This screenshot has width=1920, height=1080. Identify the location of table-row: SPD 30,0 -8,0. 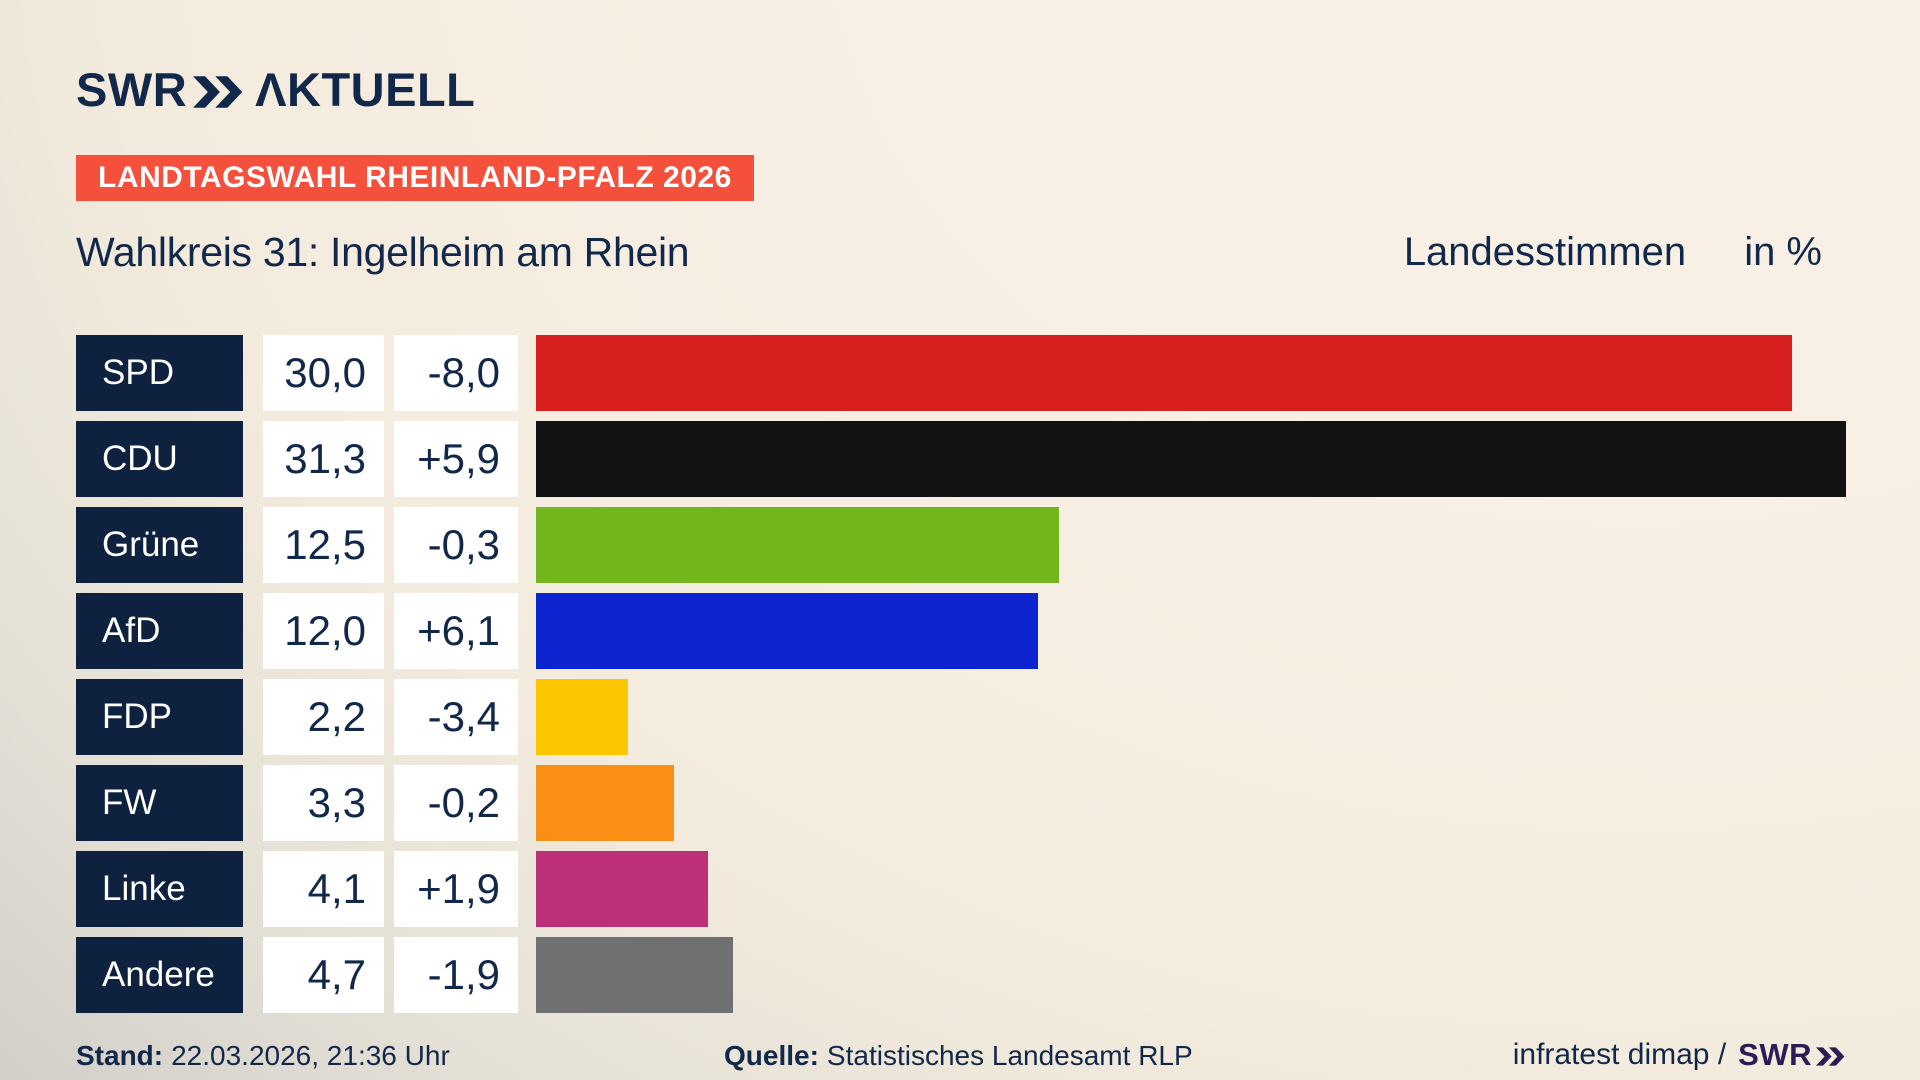
(961, 373).